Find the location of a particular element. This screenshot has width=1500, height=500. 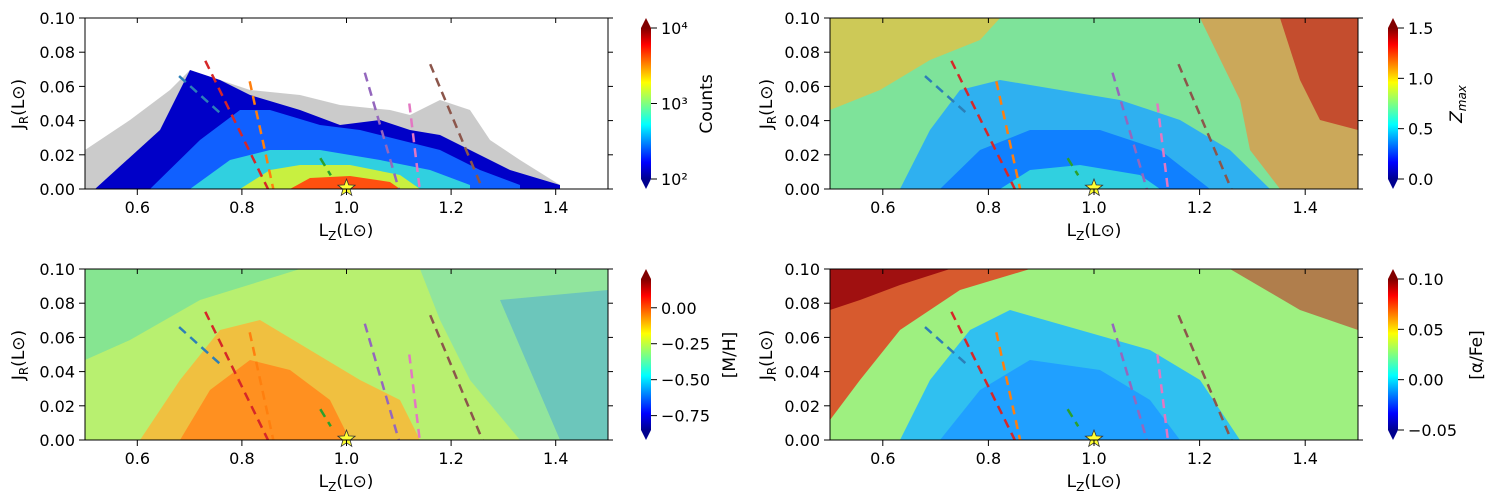

colorbar: −0.75 −0.50 −0.25 0.00 [M/H] is located at coordinates (690, 354).